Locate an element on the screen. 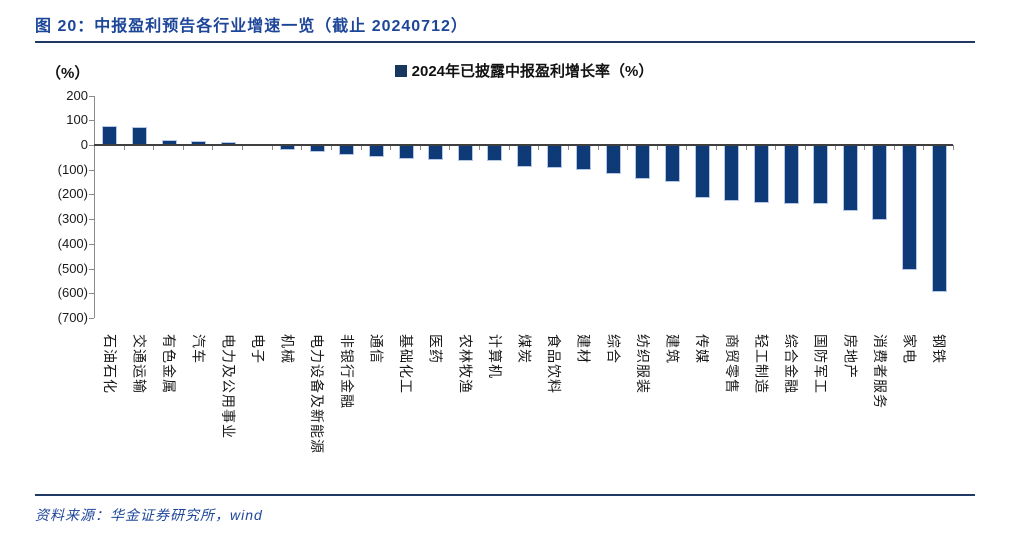  x-axis-category-label: 电力及公用事业 is located at coordinates (228, 386).